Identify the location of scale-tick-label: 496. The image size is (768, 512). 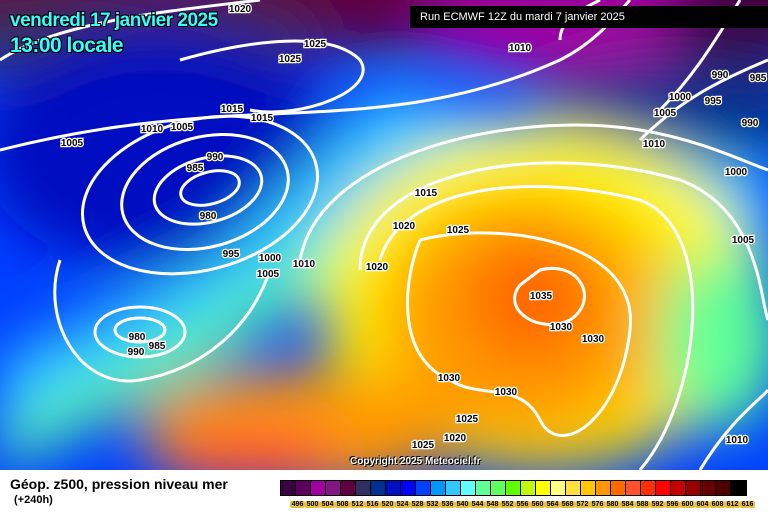
(297, 504).